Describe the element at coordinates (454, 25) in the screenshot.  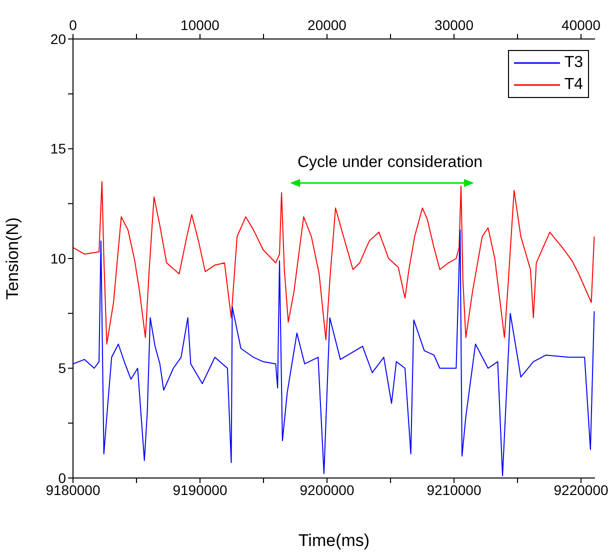
I see `x2-tick-label: 30000` at that location.